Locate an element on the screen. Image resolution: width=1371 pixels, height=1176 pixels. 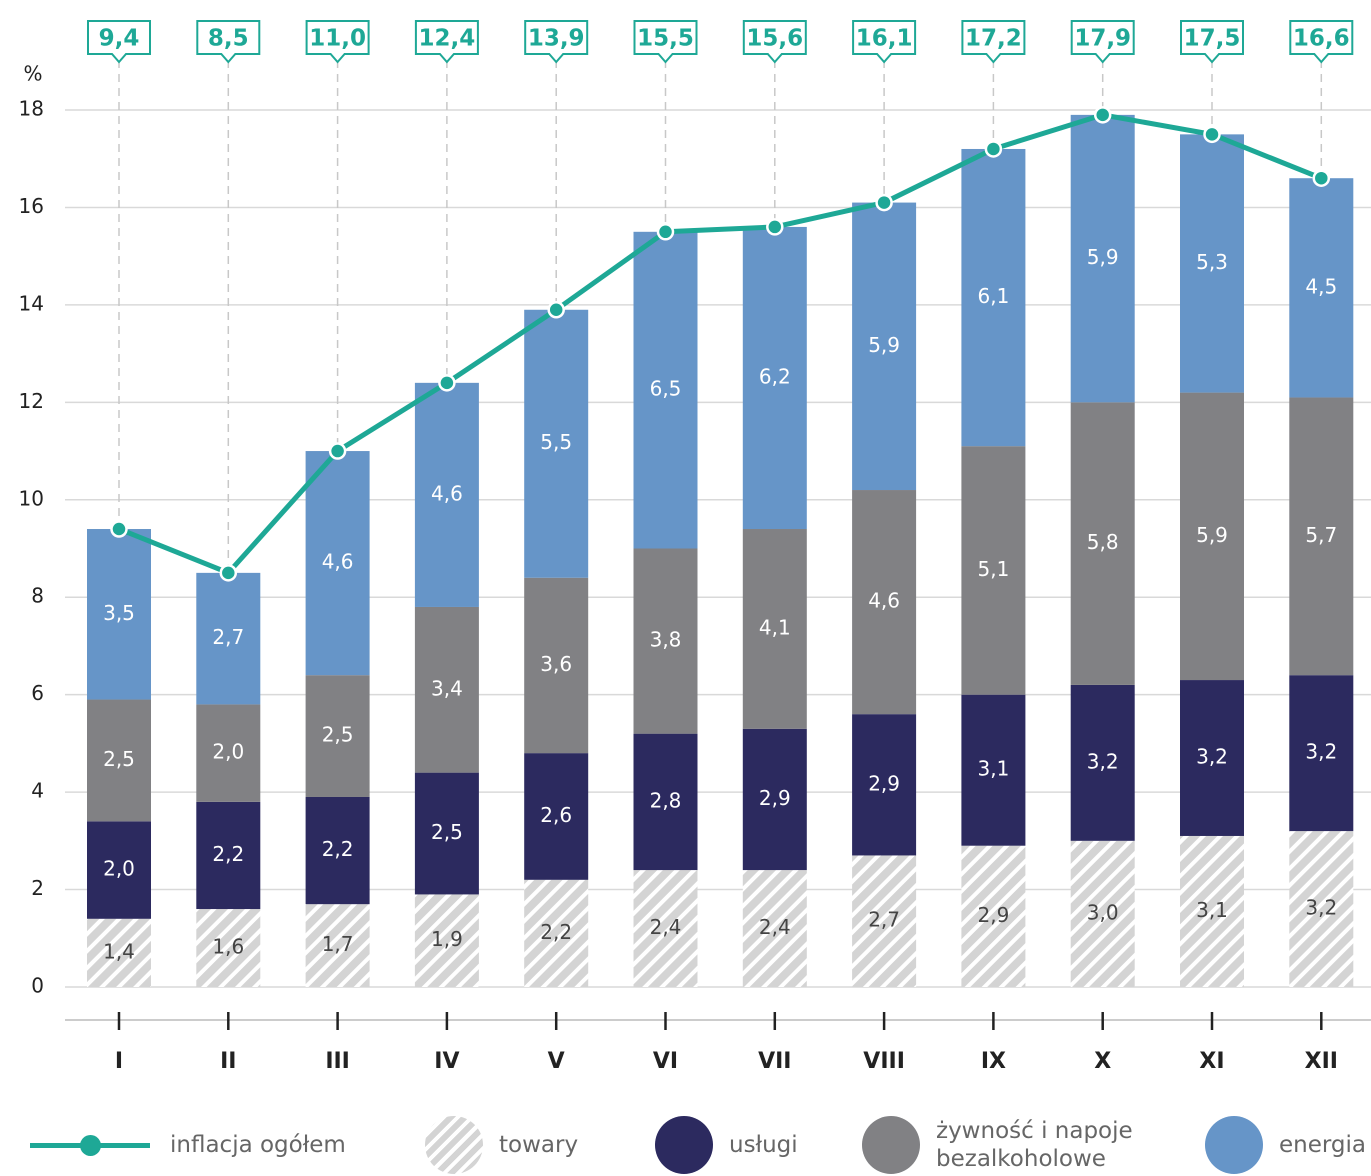
bar-value-label: 5,7 is located at coordinates (1321, 535).